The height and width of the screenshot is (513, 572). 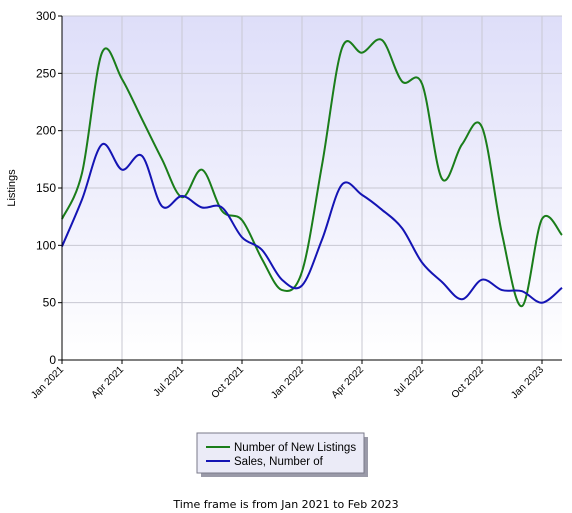 I want to click on timeframe-footer: Time frame is from Jan 2021 to Feb 2023, so click(x=286, y=504).